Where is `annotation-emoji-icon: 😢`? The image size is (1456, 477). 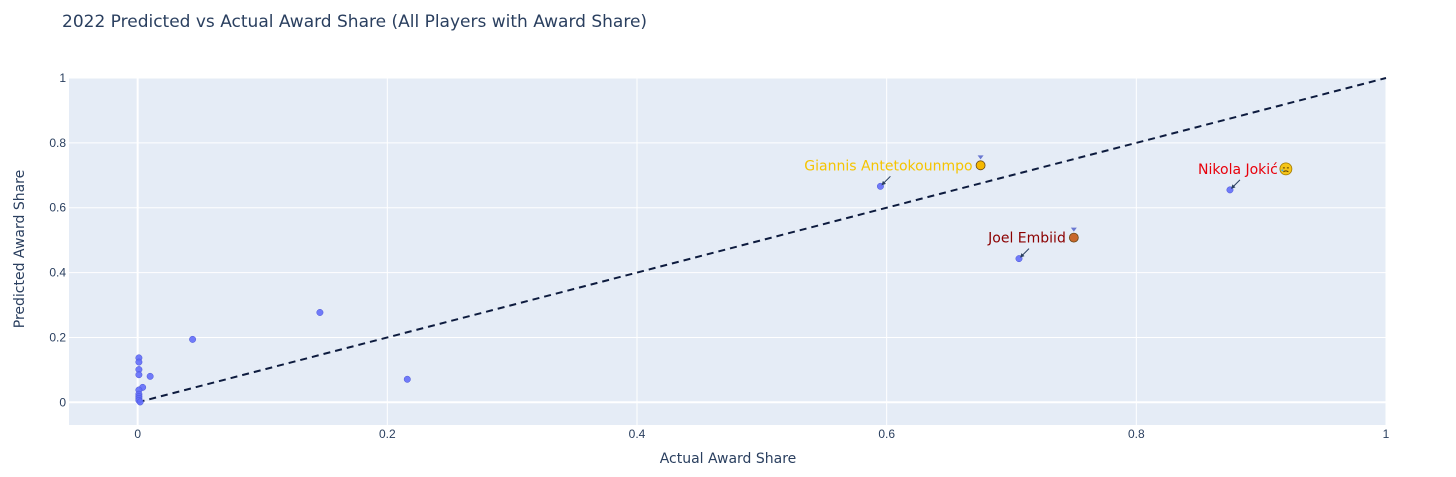 annotation-emoji-icon: 😢 is located at coordinates (1286, 169).